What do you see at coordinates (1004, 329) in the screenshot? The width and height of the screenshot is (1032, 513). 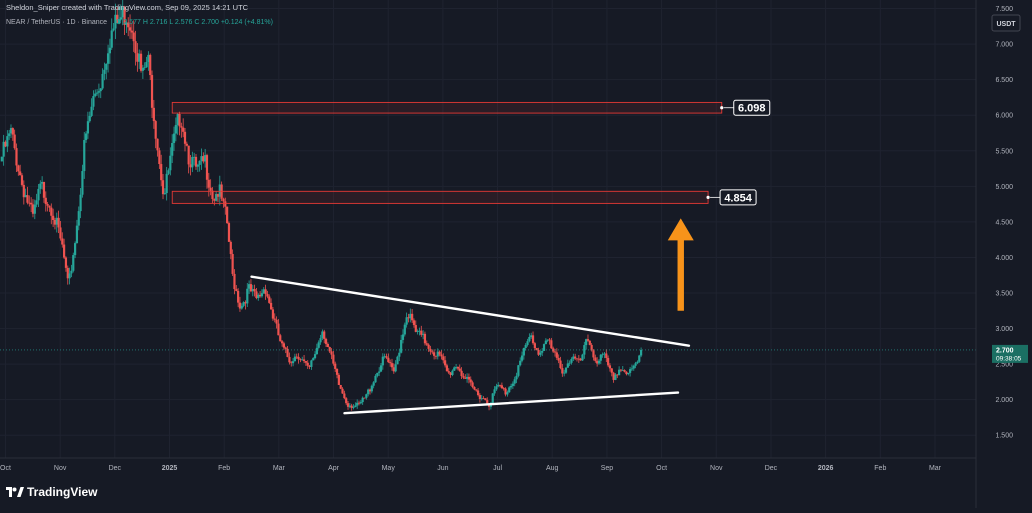 I see `y-tick-label: 3.000` at bounding box center [1004, 329].